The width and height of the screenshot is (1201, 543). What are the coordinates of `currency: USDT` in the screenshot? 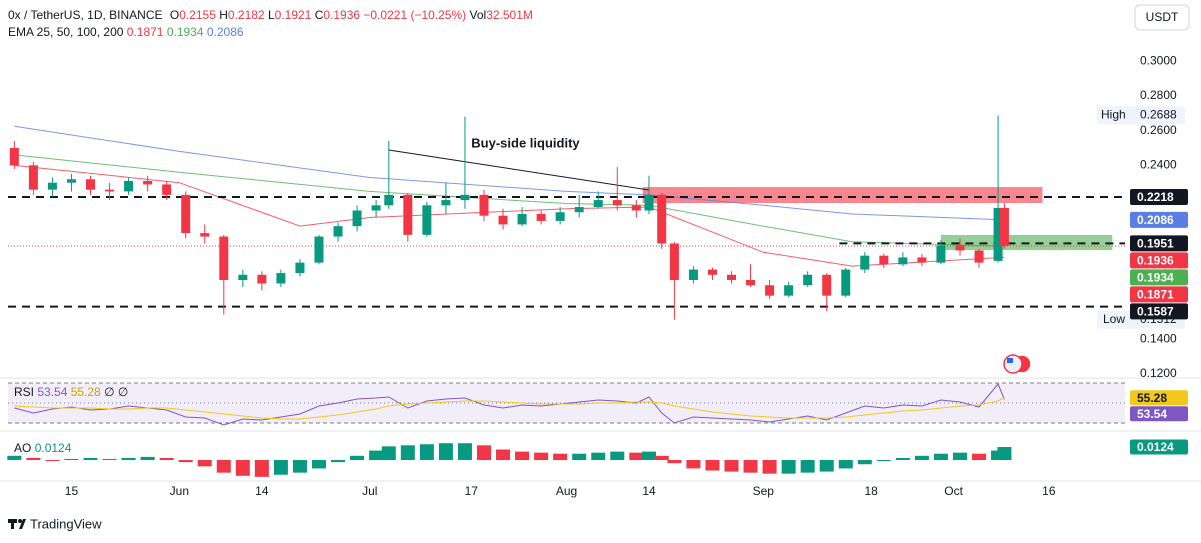 It's located at (1162, 17).